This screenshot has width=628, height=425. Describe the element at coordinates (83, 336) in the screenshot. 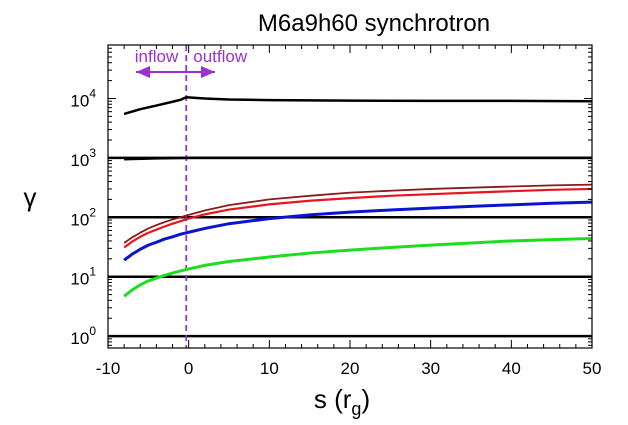

I see `y-tick-label: 10⁰` at that location.